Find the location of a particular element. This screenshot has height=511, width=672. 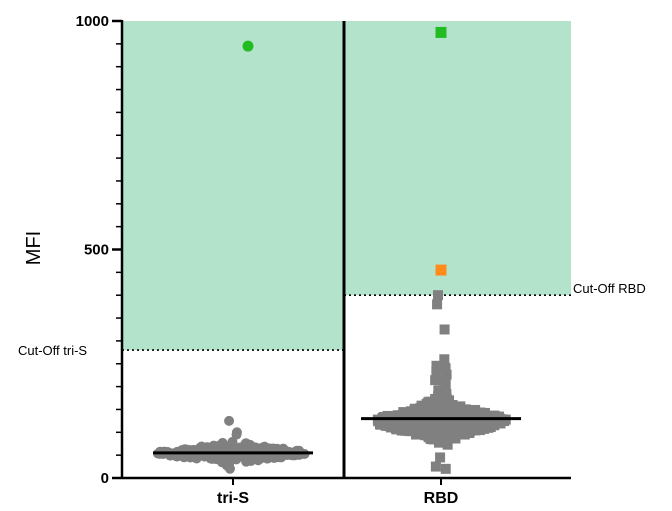

positive-point-RBD is located at coordinates (441, 32).